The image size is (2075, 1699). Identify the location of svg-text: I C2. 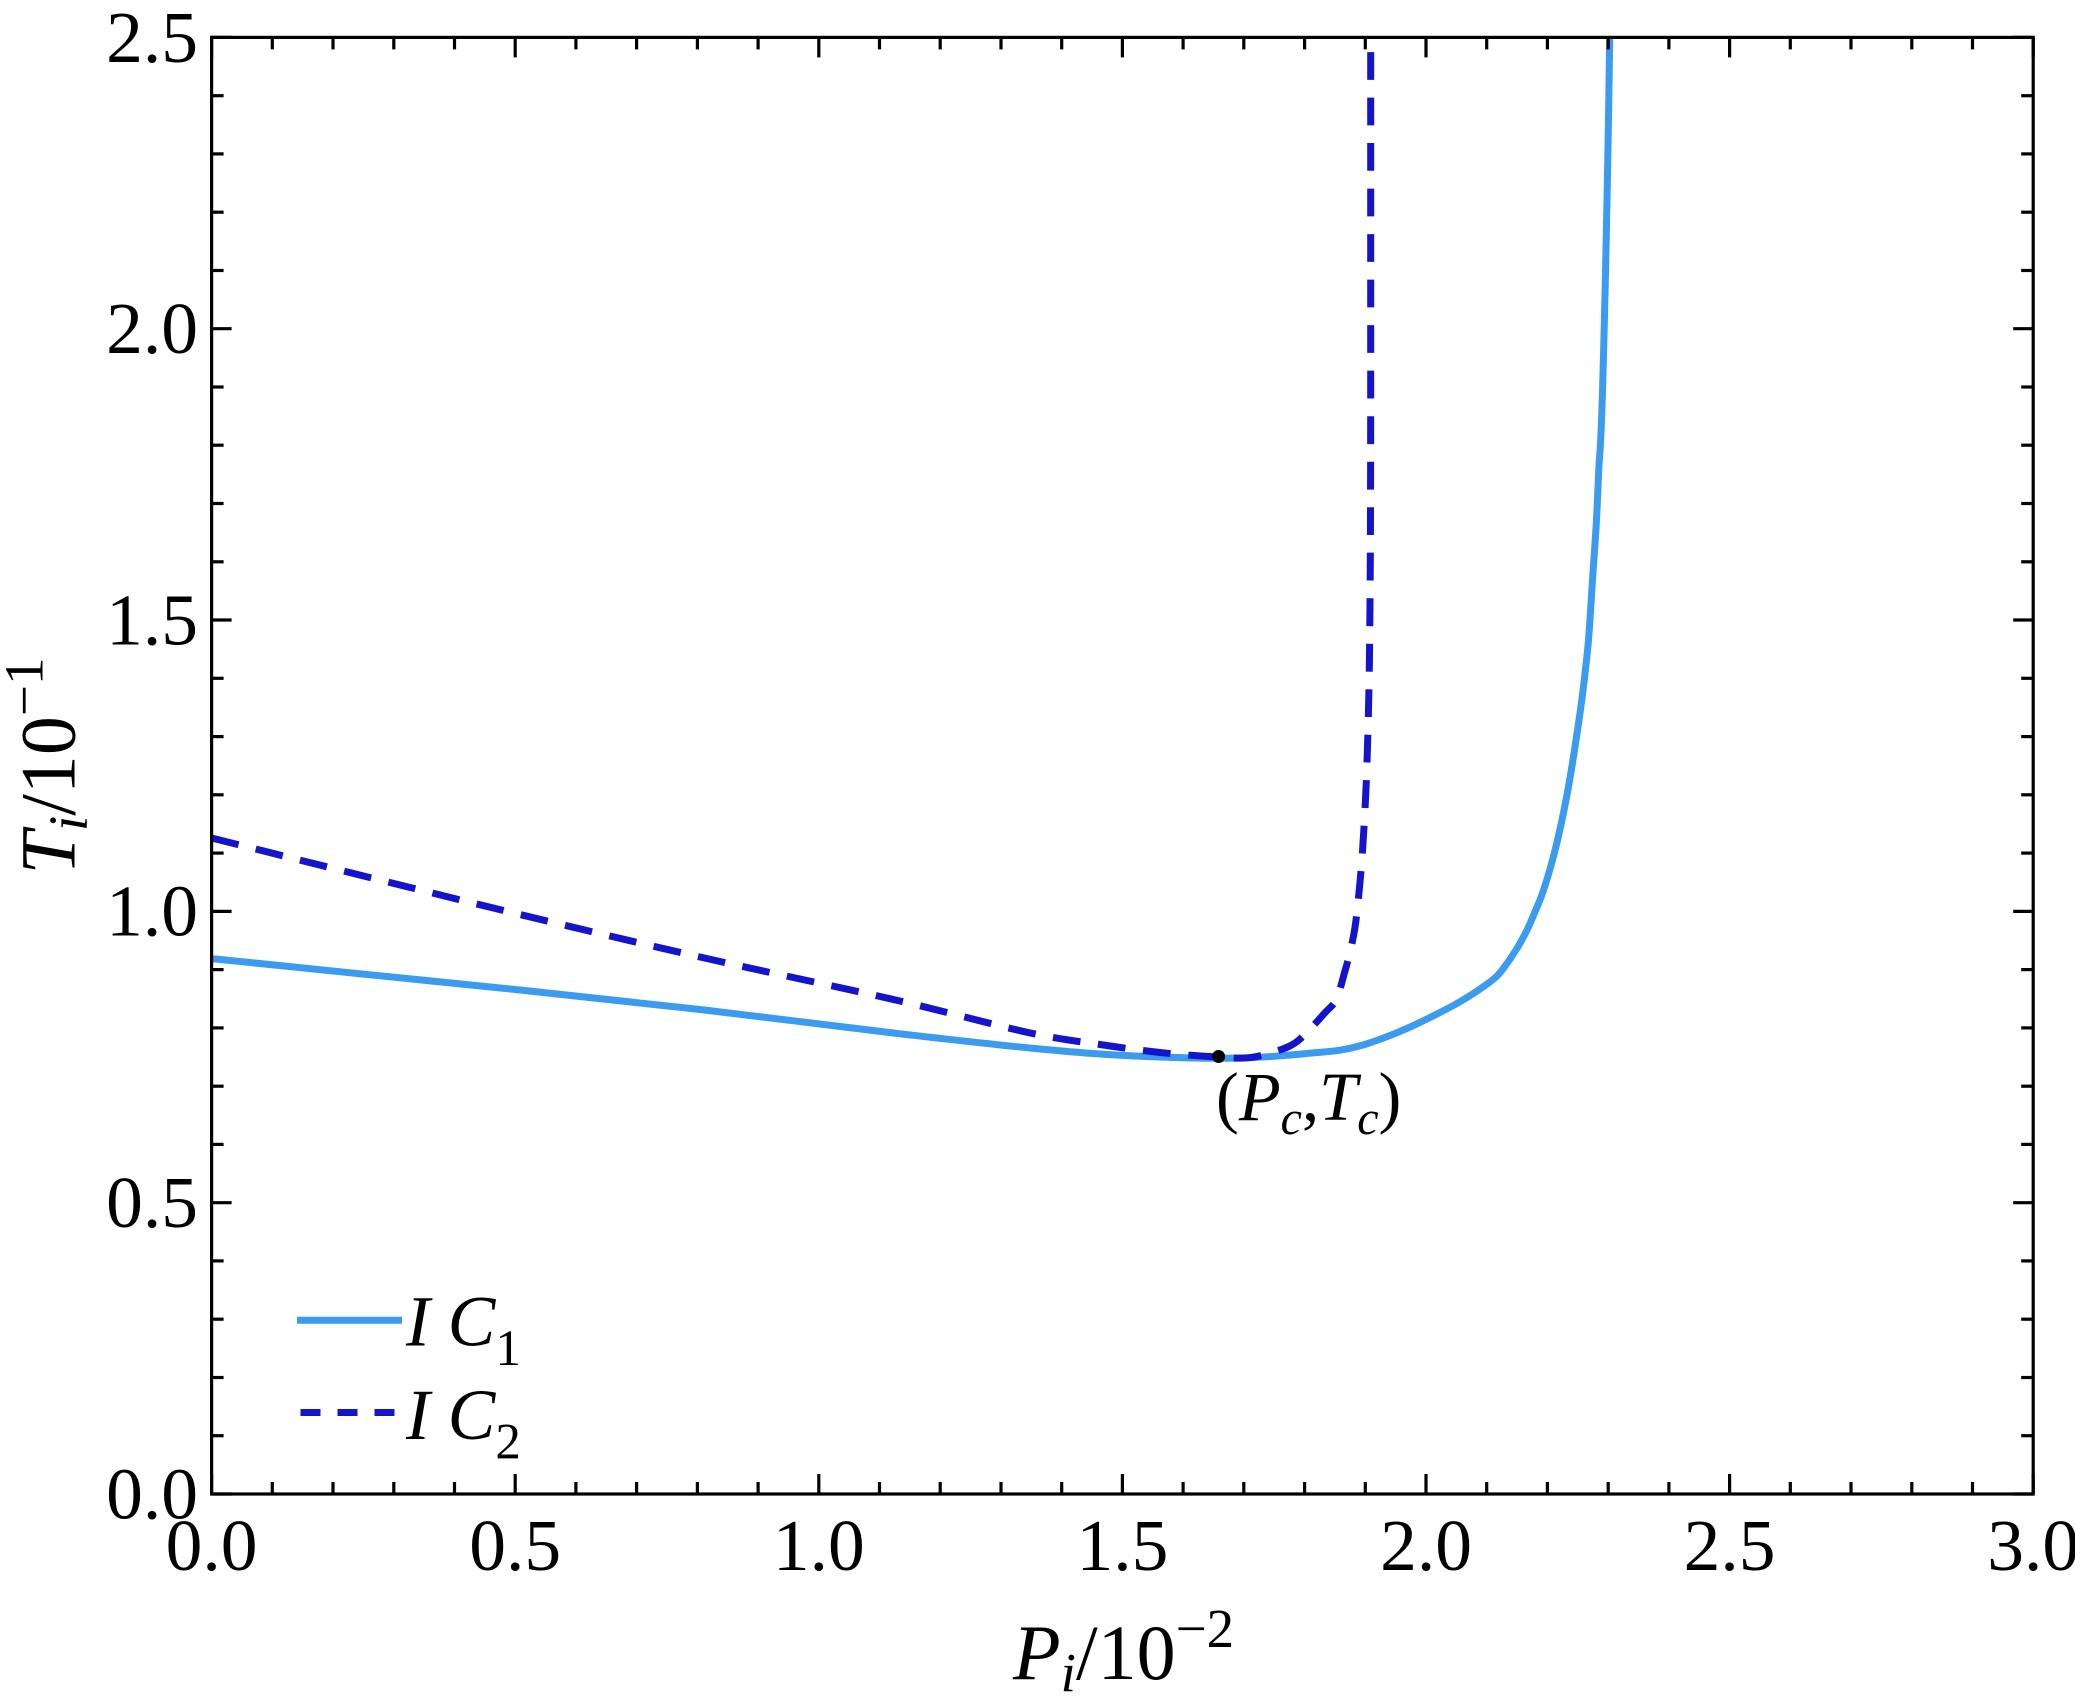
(463, 1423).